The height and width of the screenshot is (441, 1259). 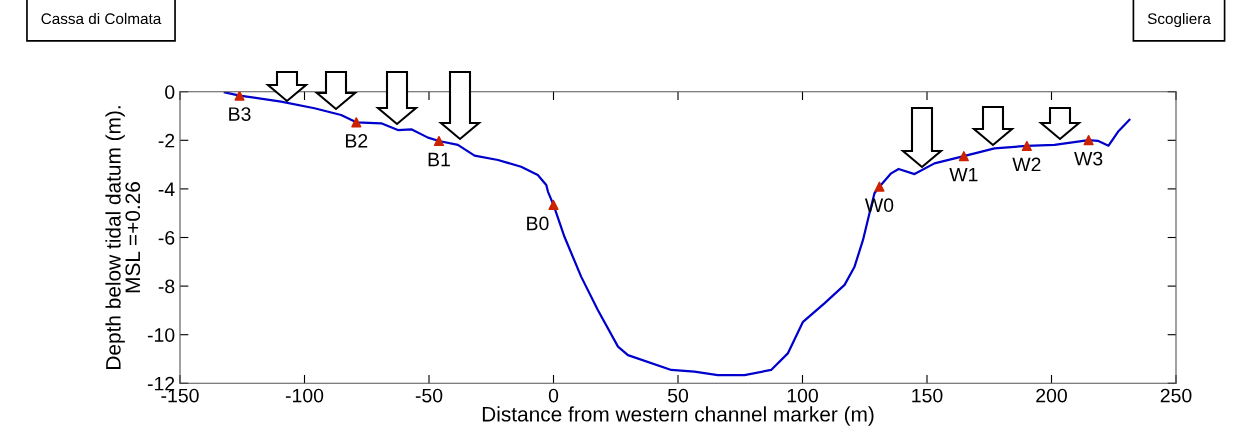 What do you see at coordinates (429, 395) in the screenshot?
I see `x-tick-label: -50` at bounding box center [429, 395].